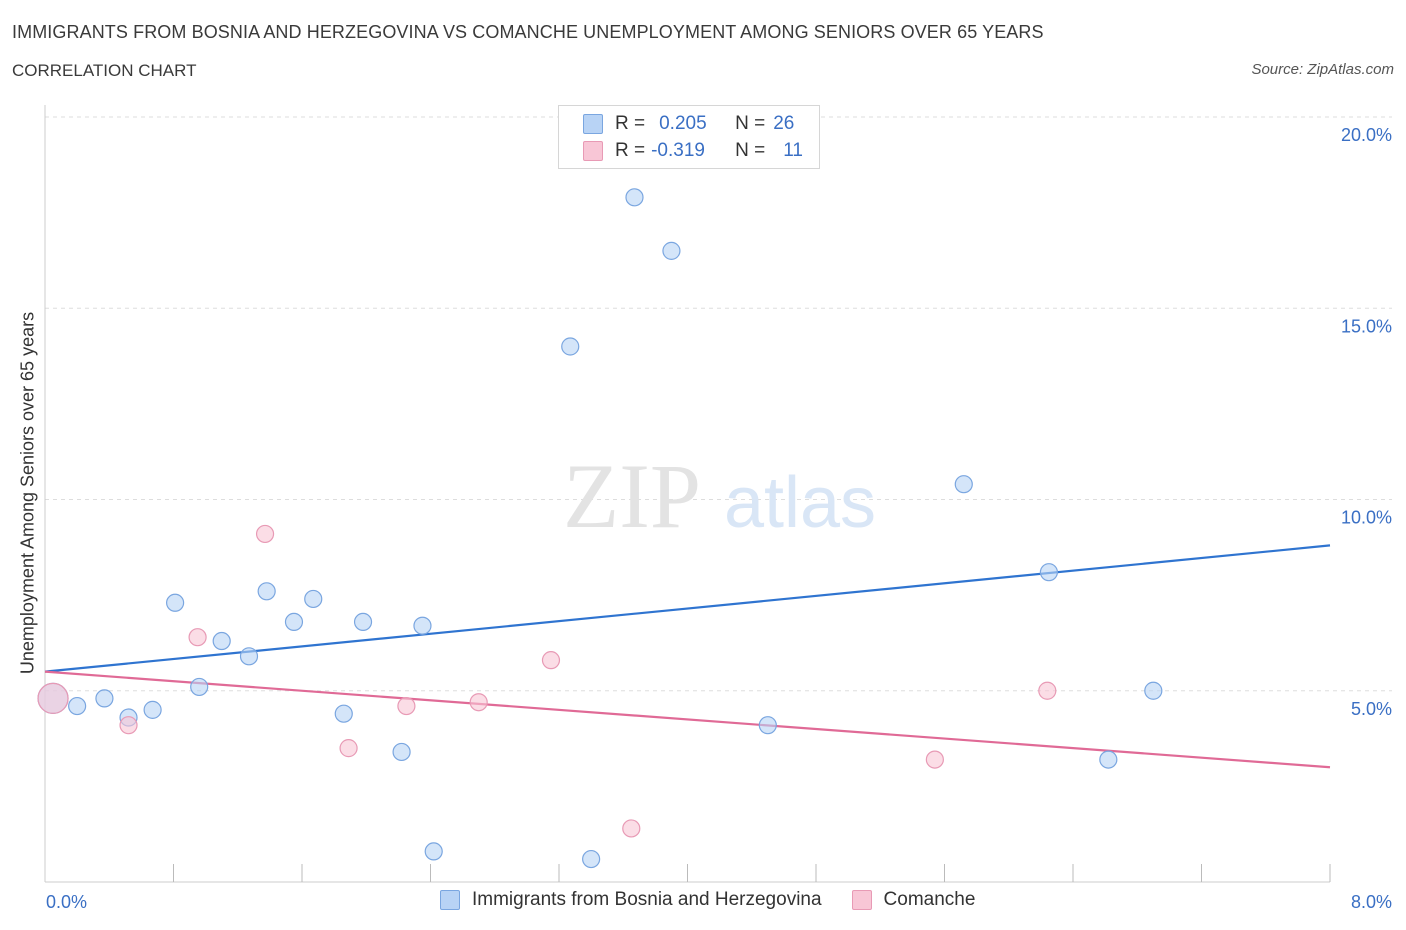 This screenshot has height=930, width=1406. What do you see at coordinates (104, 70) in the screenshot?
I see `chart-subtitle: CORRELATION CHART` at bounding box center [104, 70].